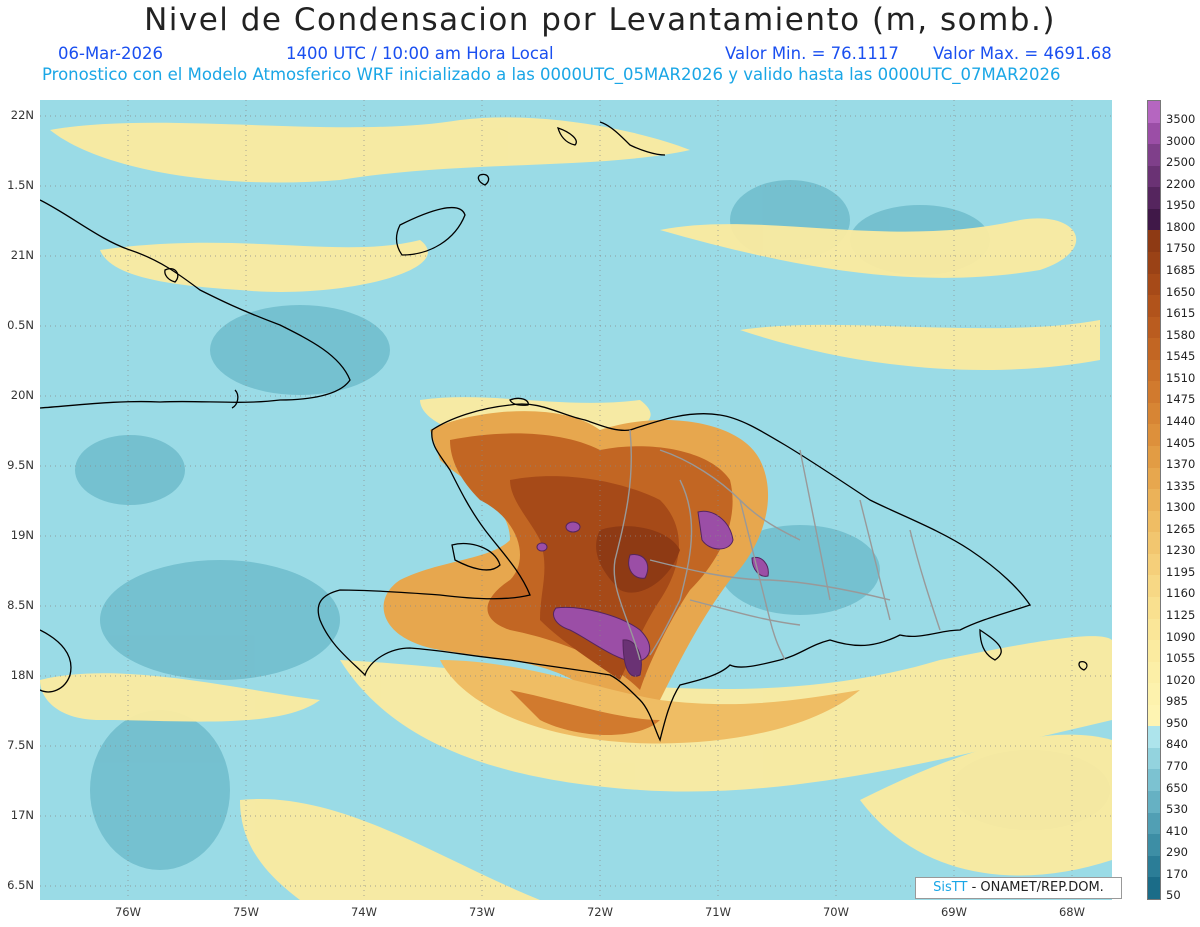  I want to click on inagua-coast, so click(430, 231).